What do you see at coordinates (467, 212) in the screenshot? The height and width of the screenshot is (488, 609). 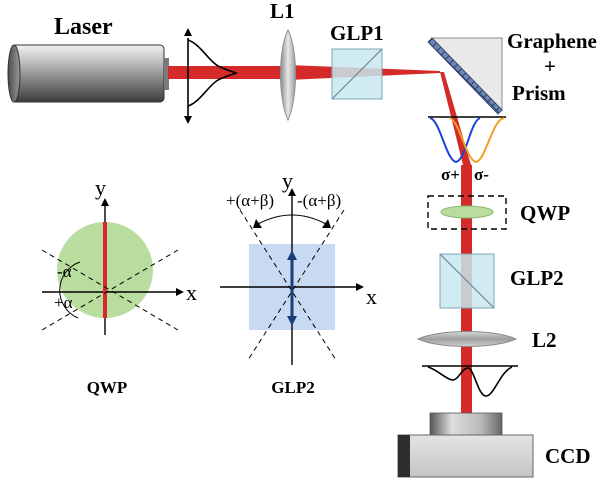 I see `quarter-wave-plate-icon` at bounding box center [467, 212].